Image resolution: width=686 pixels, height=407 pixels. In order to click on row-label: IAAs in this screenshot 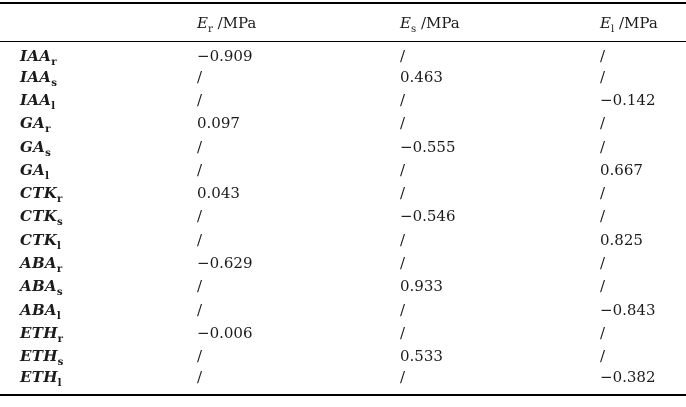, I will do `click(98, 76)`.